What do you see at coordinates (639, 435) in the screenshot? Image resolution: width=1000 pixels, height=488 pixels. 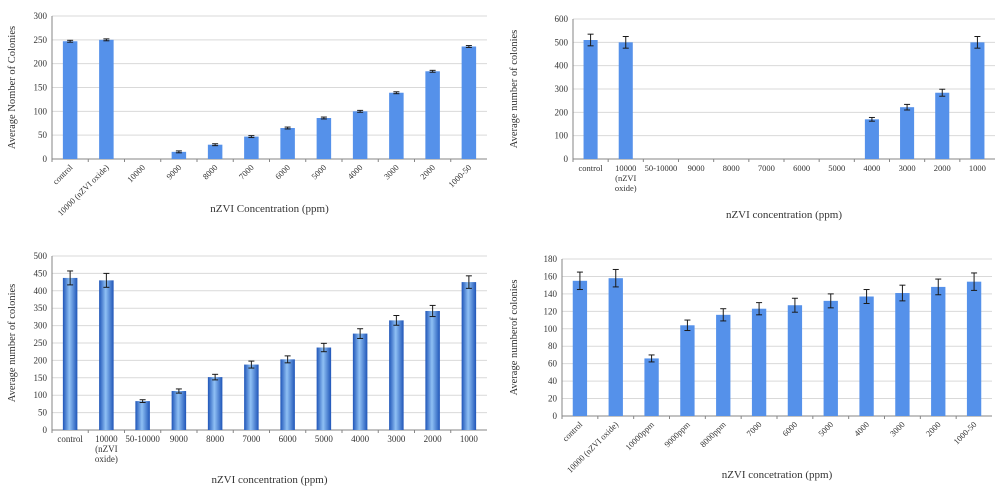 I see `x-tick-label: 10000ppm` at bounding box center [639, 435].